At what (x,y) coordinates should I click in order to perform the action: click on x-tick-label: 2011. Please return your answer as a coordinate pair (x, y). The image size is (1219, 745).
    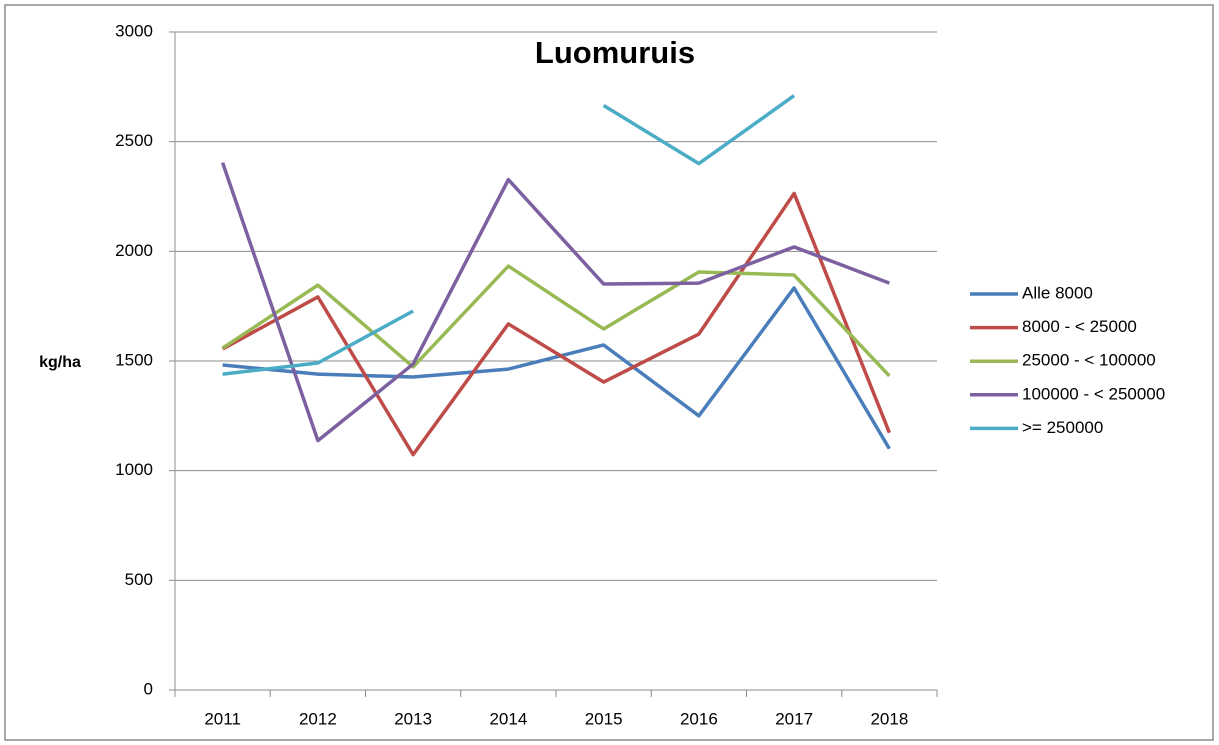
    Looking at the image, I should click on (222, 718).